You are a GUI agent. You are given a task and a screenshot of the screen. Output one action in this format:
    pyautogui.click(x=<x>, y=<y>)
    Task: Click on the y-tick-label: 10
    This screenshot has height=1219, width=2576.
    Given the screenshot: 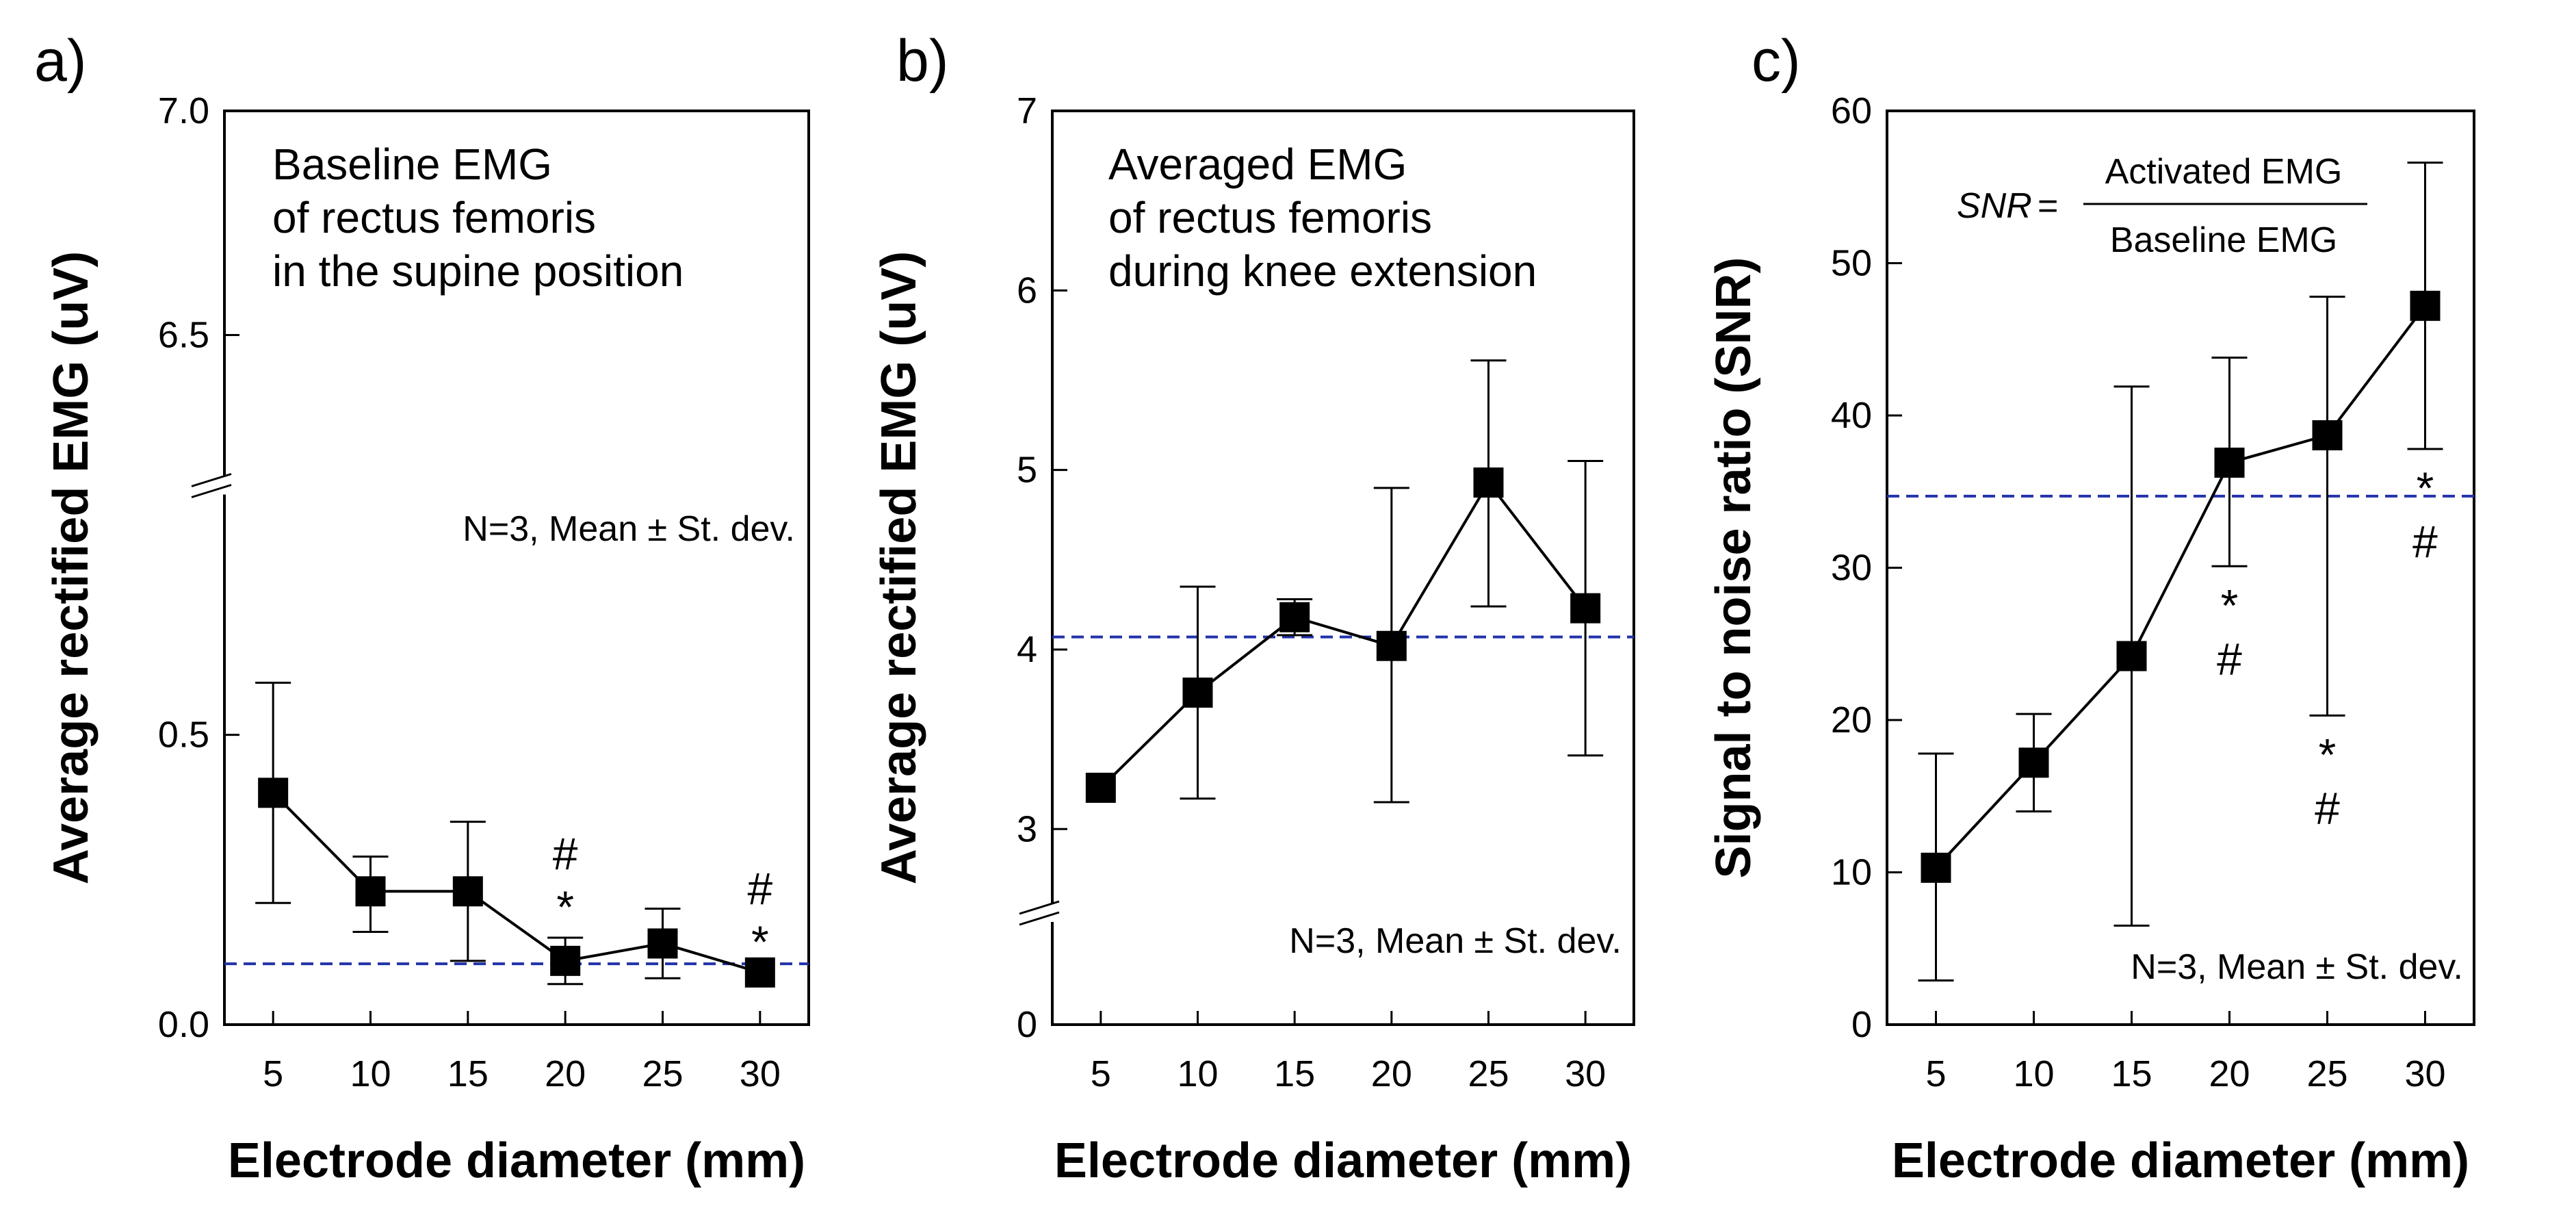 What is the action you would take?
    pyautogui.click(x=1851, y=872)
    